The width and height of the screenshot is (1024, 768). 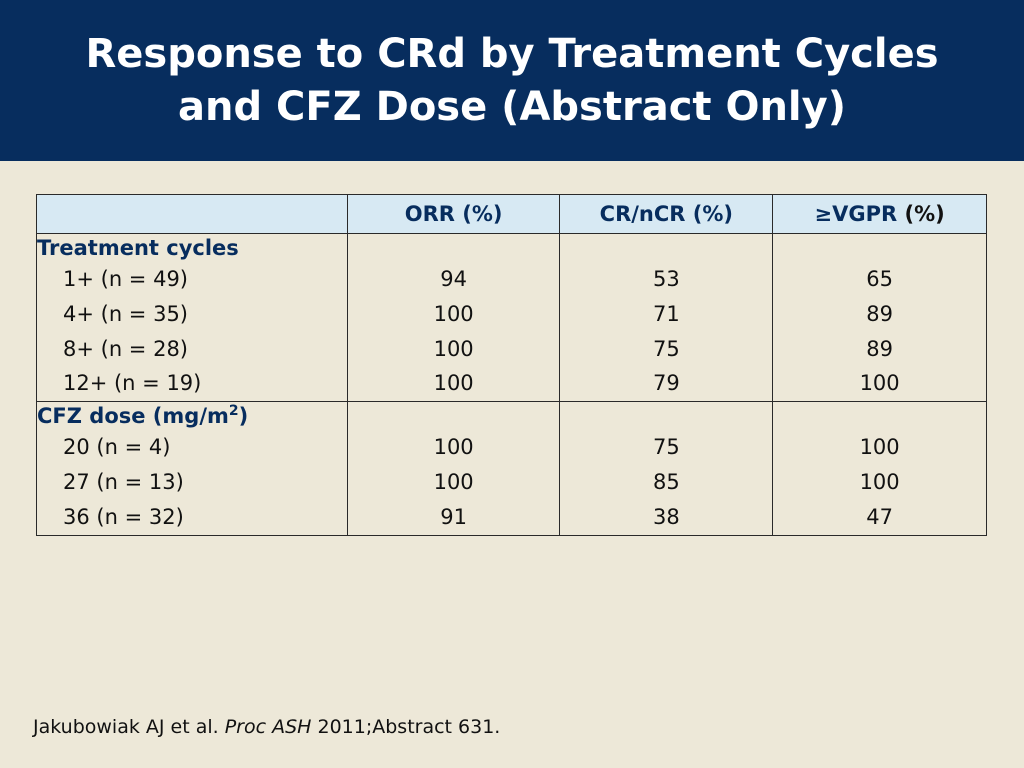 I want to click on orr-value: 91, so click(x=453, y=516).